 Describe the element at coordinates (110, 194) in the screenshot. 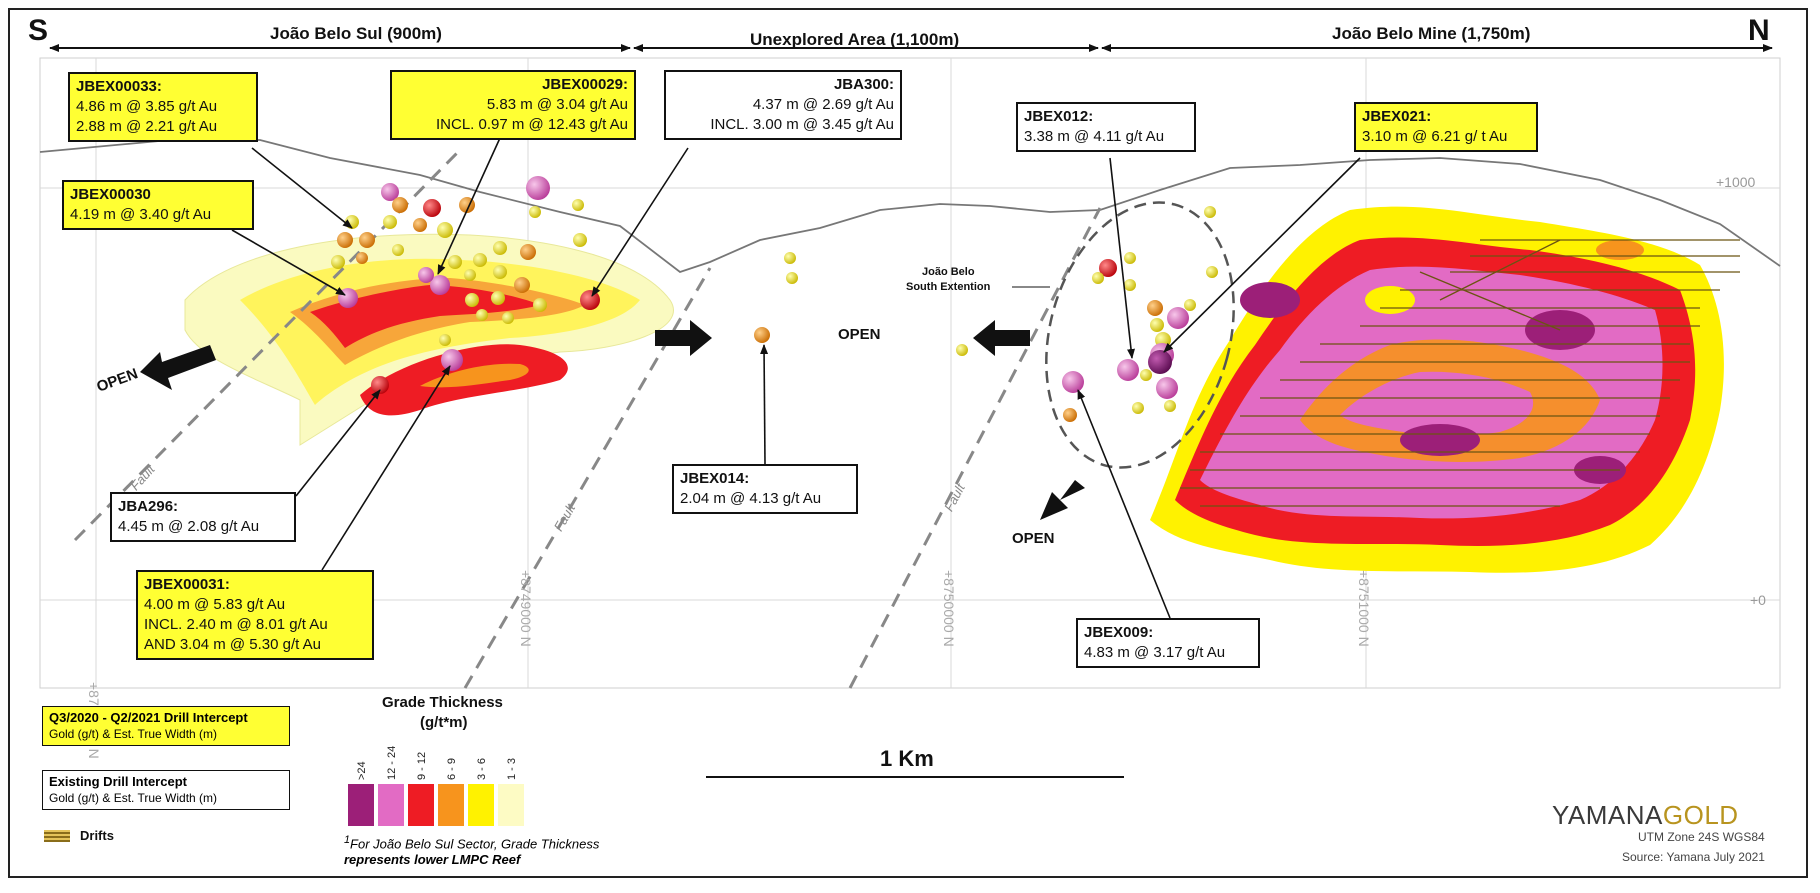

I see `callout-title: JBEX00030` at that location.